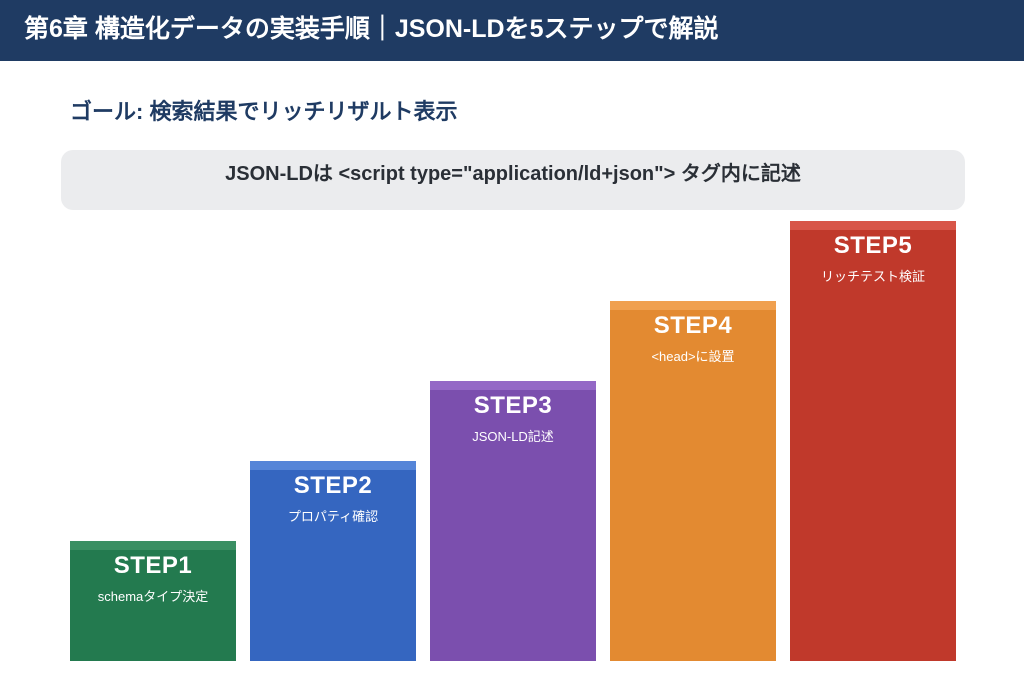 The image size is (1024, 683). Describe the element at coordinates (371, 29) in the screenshot. I see `page-title: 第6章 構造化データの実装手順｜JSON-LDを5ステップで解説` at that location.